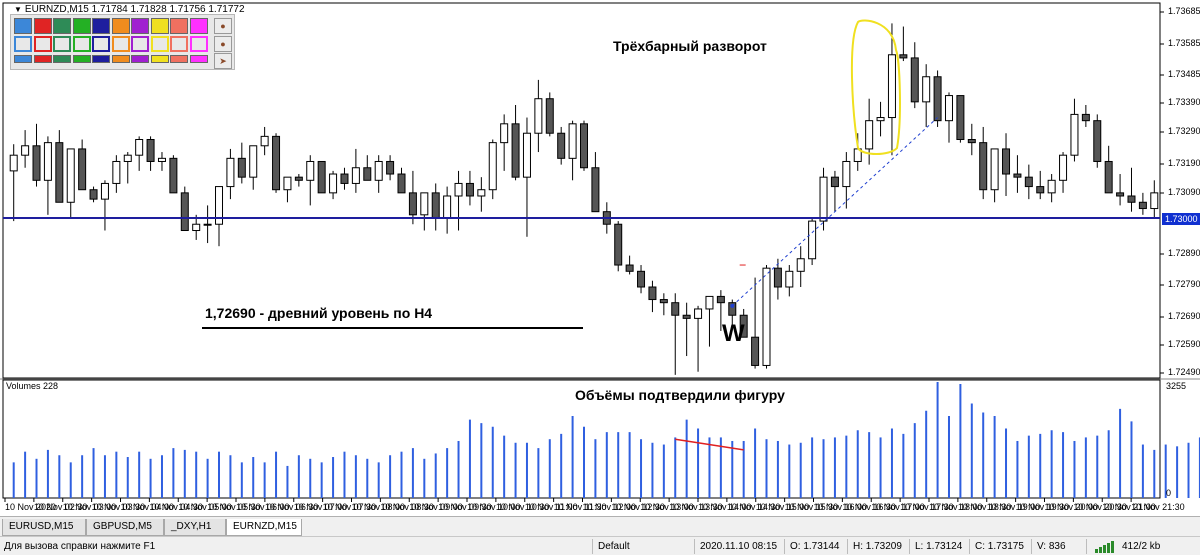 Image resolution: width=1200 pixels, height=555 pixels. I want to click on tab-gbpusd-m5: GBPUSD,M5, so click(125, 527).